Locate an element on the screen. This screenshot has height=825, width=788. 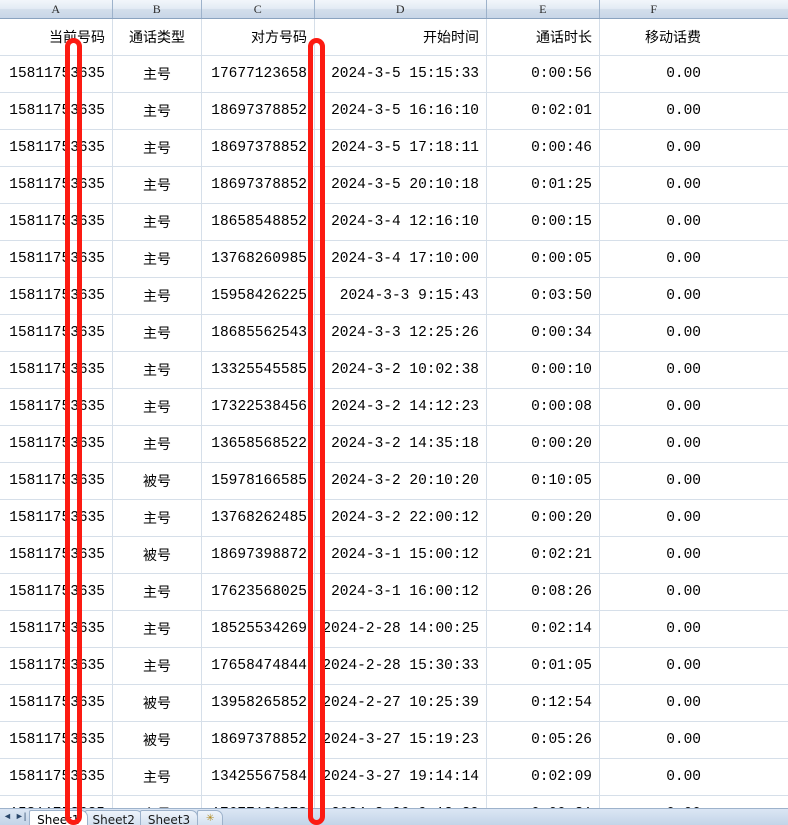
header-cell-charge: 移动话费 is located at coordinates (673, 38).